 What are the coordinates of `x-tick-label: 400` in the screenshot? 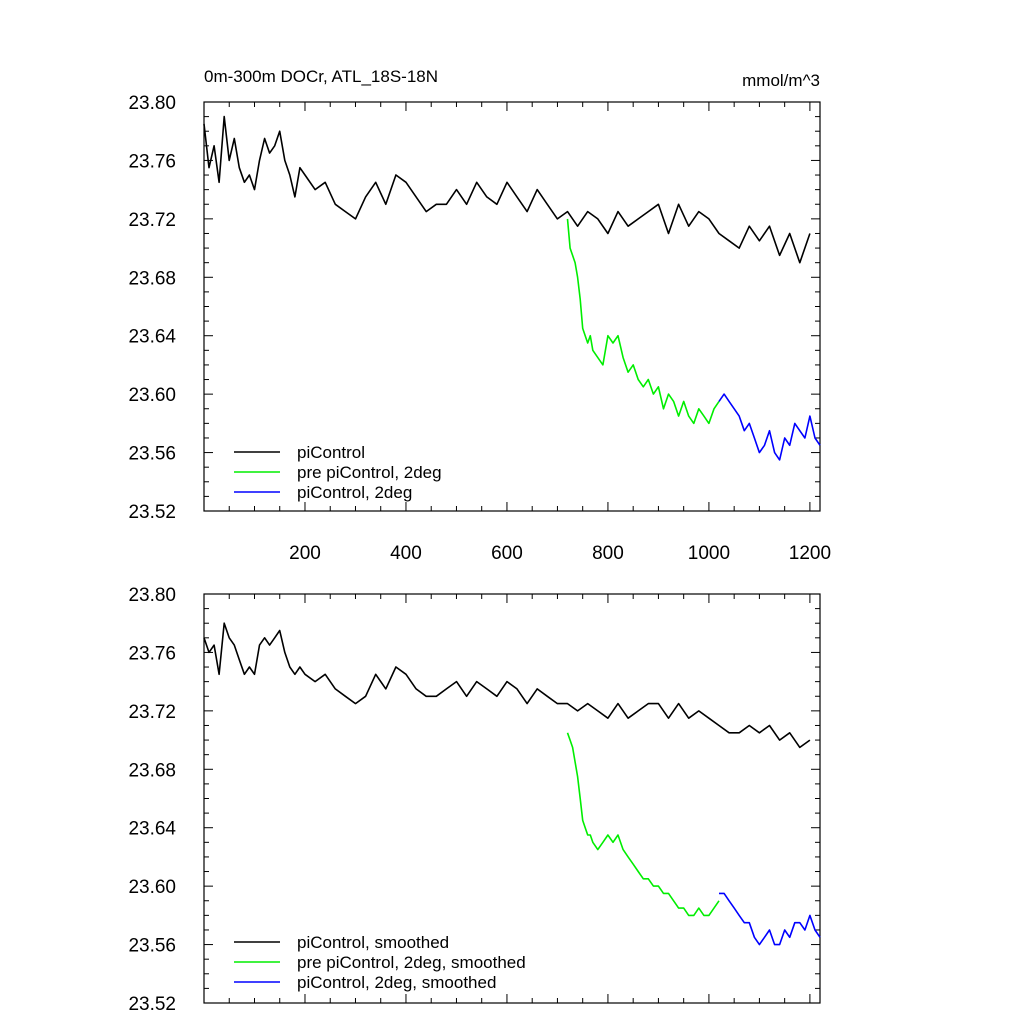 It's located at (406, 553).